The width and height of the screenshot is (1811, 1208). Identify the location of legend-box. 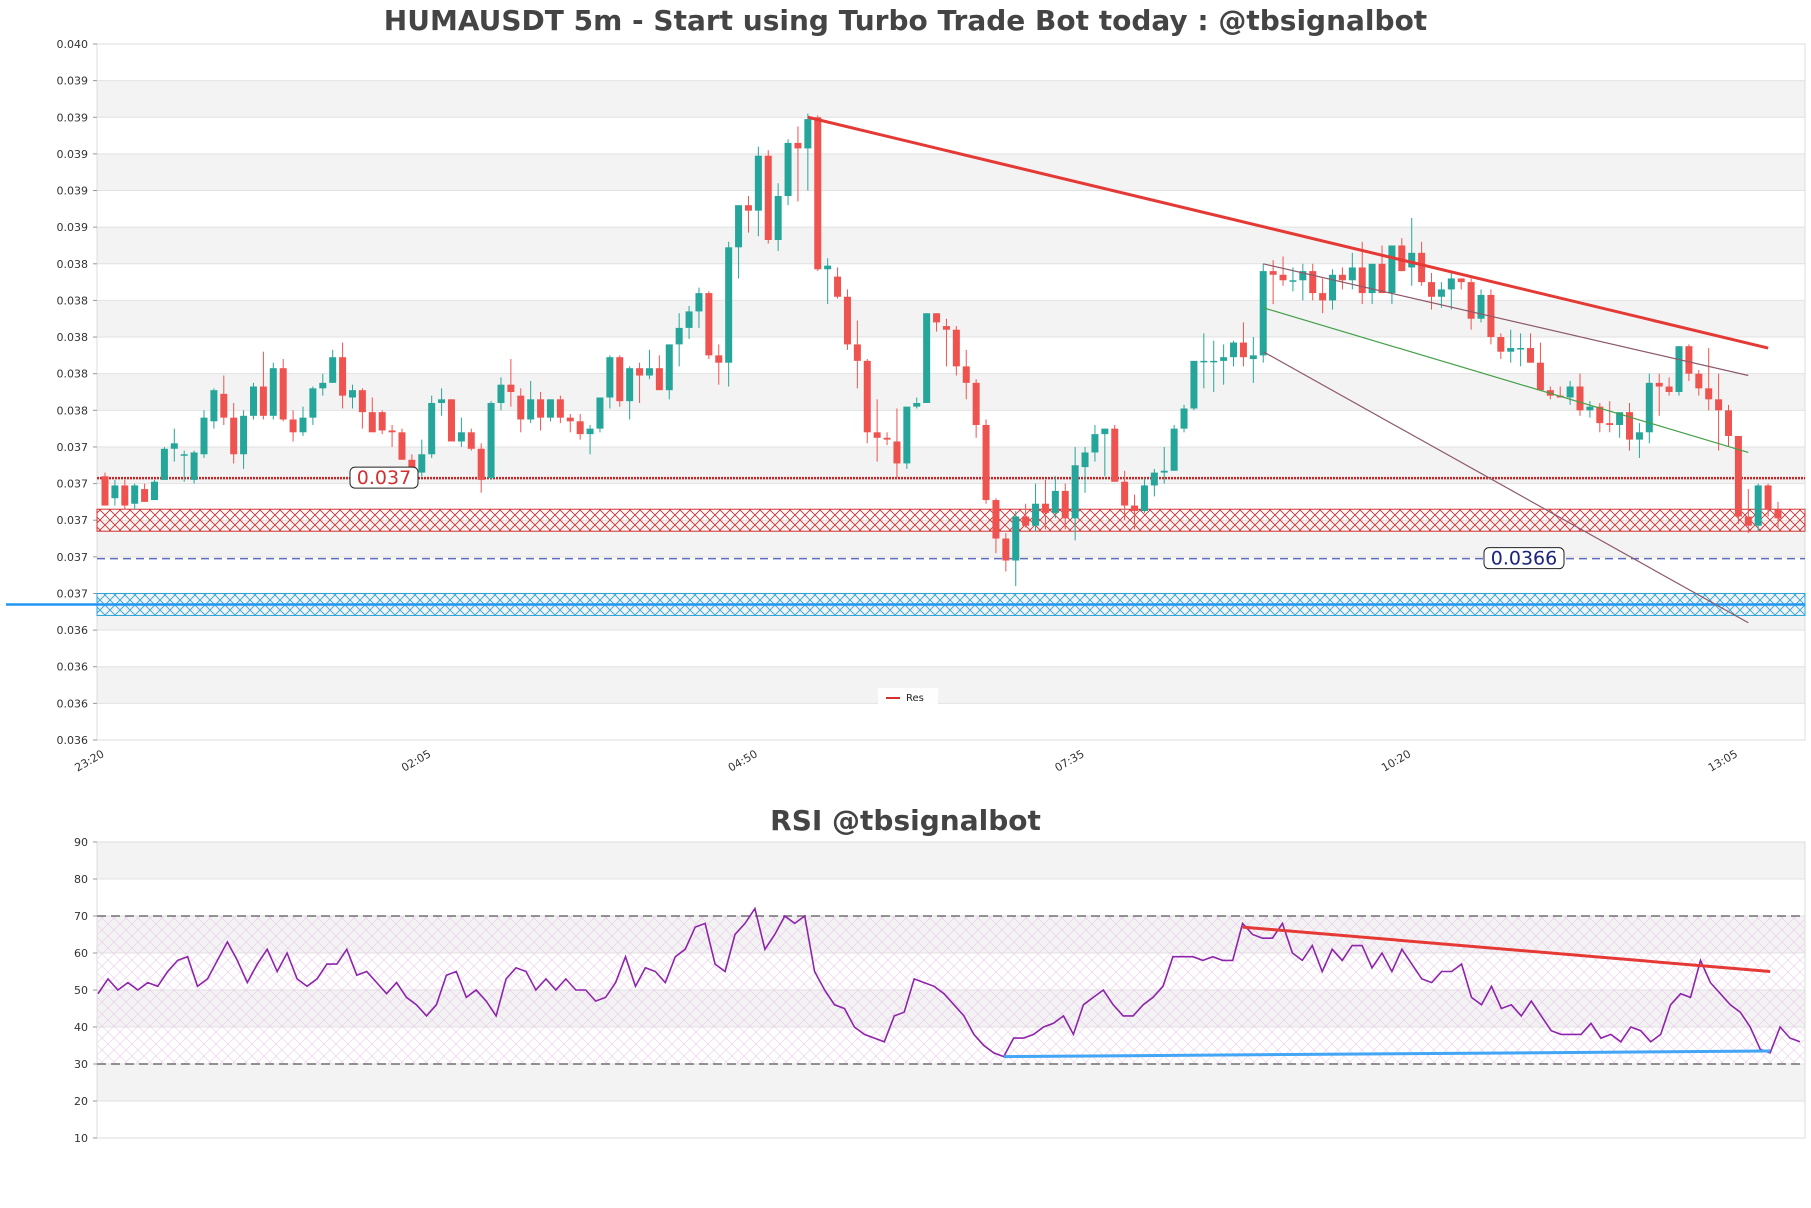
(908, 697).